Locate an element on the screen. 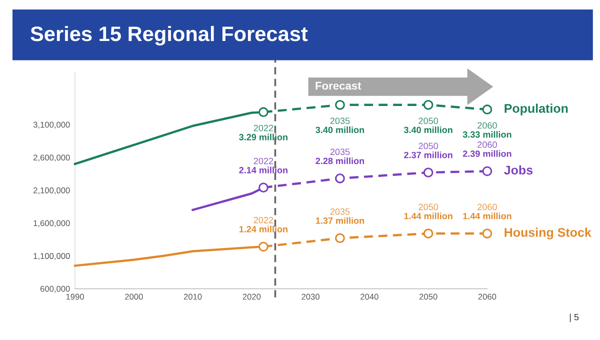  x-tick-label: 2020 is located at coordinates (251, 297).